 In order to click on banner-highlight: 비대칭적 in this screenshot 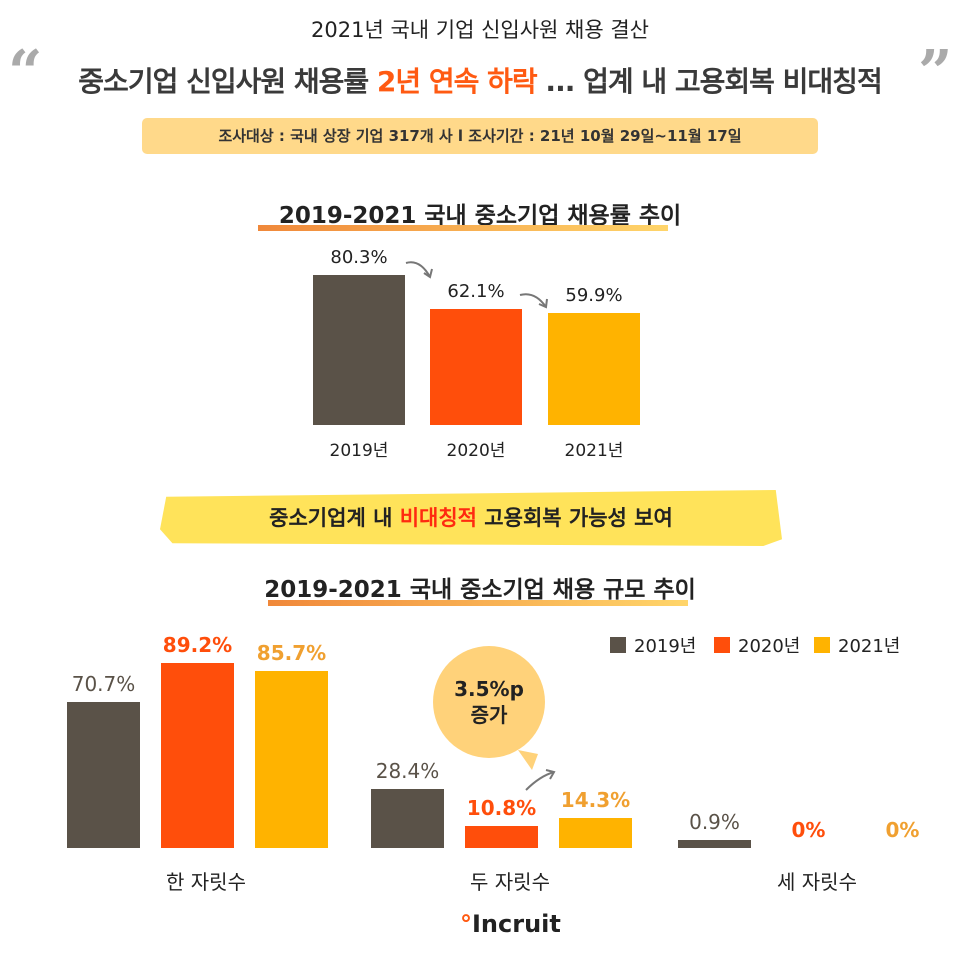, I will do `click(438, 518)`.